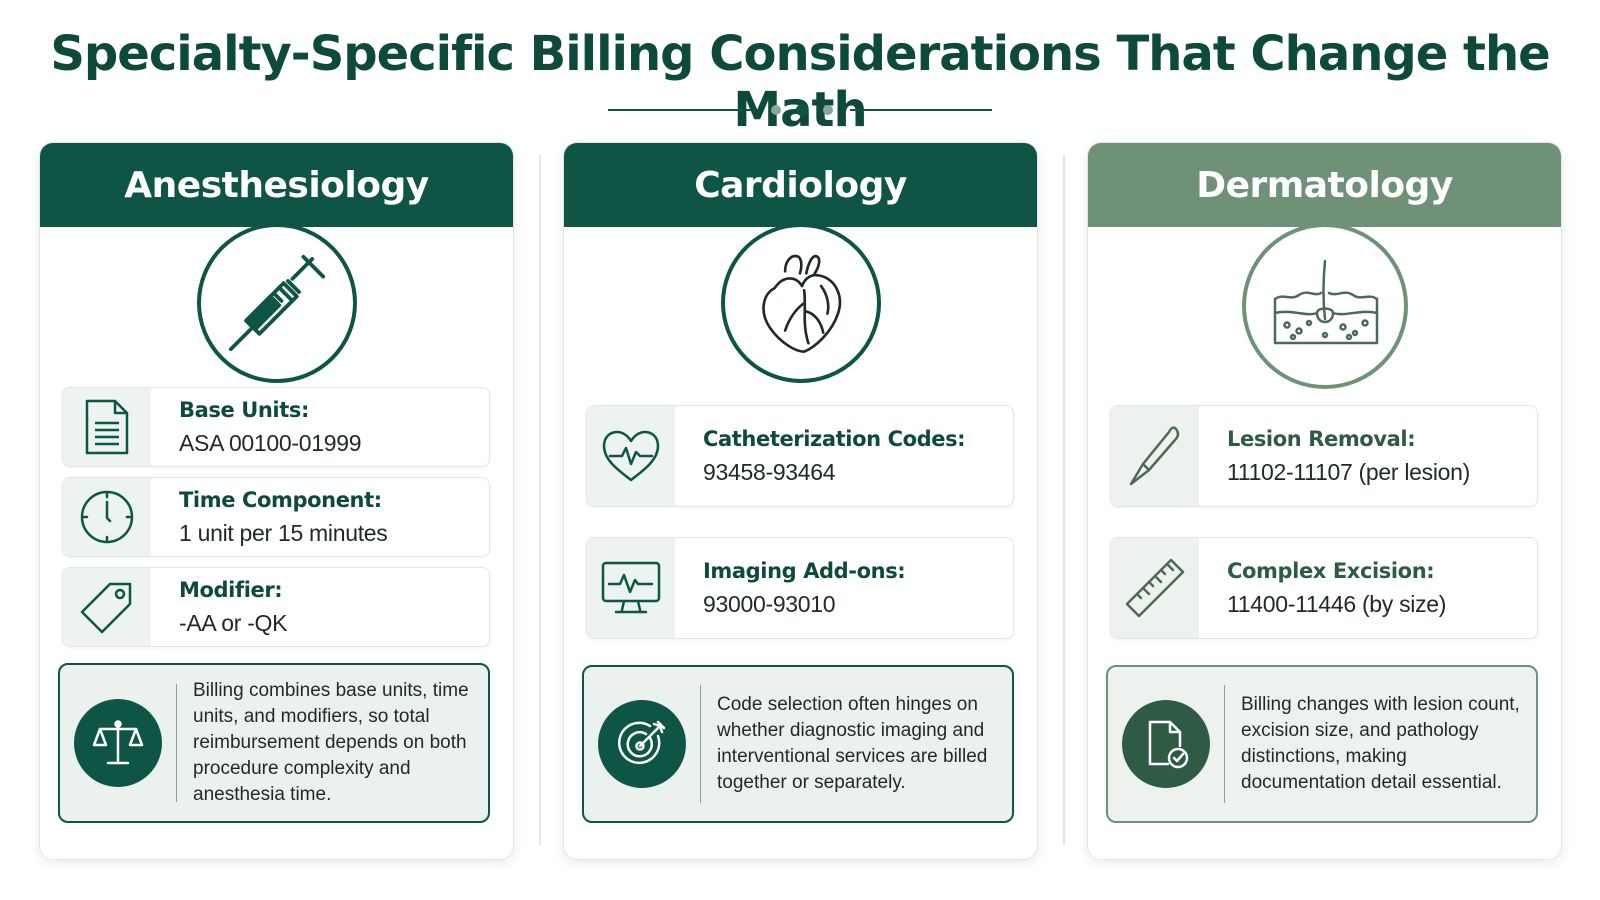 Image resolution: width=1600 pixels, height=900 pixels. Describe the element at coordinates (800, 588) in the screenshot. I see `info-row: Imaging Add-ons: 93000-93010` at that location.